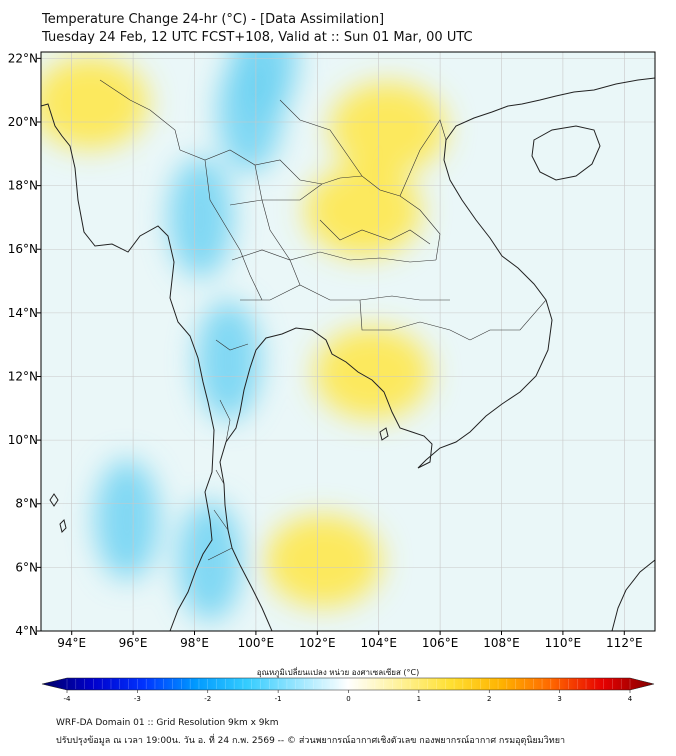  Describe the element at coordinates (419, 699) in the screenshot. I see `colorbar-tick-label: 1` at that location.